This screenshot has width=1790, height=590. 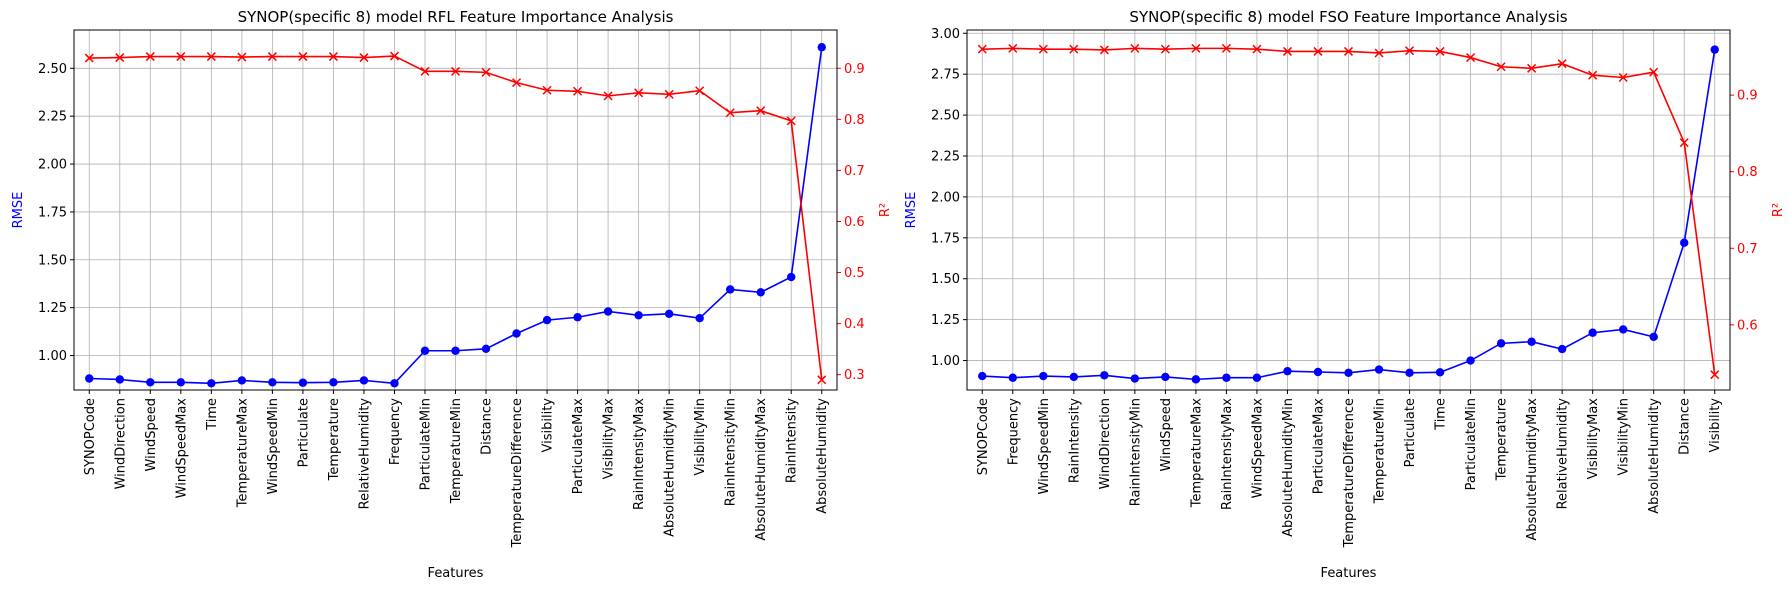 What do you see at coordinates (1288, 467) in the screenshot?
I see `x-tick-label: AbsoluteHumidityMin` at bounding box center [1288, 467].